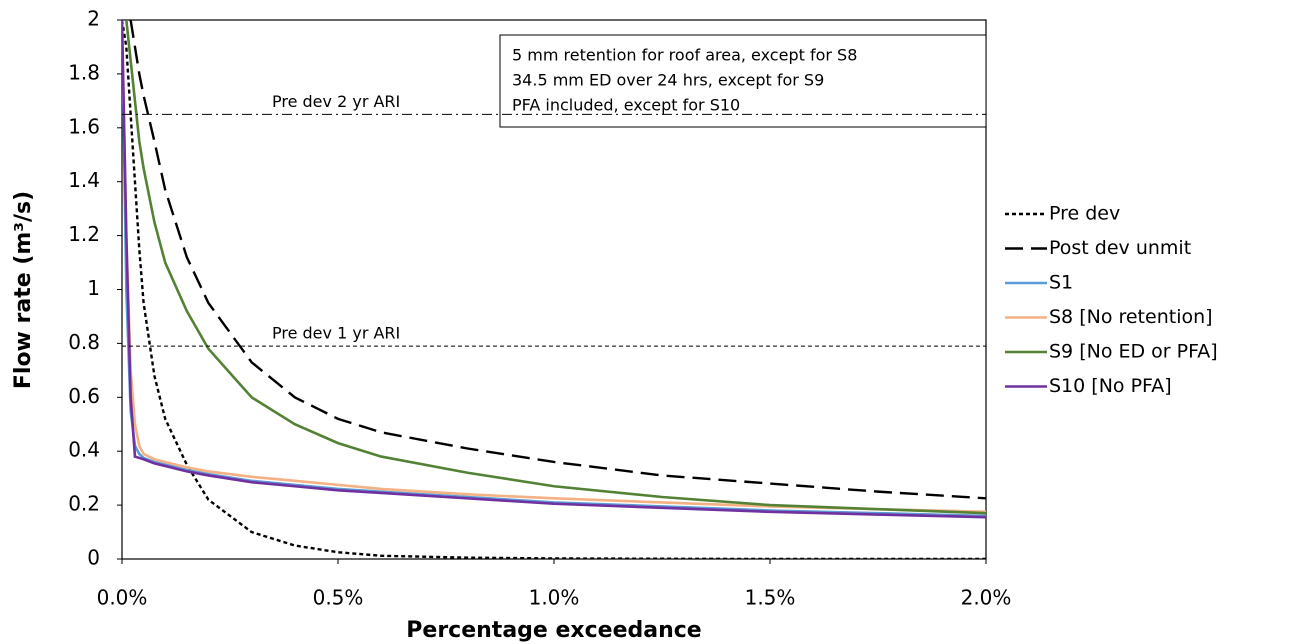 The width and height of the screenshot is (1312, 644). Describe the element at coordinates (84, 396) in the screenshot. I see `y-tick-label: 0.6` at that location.